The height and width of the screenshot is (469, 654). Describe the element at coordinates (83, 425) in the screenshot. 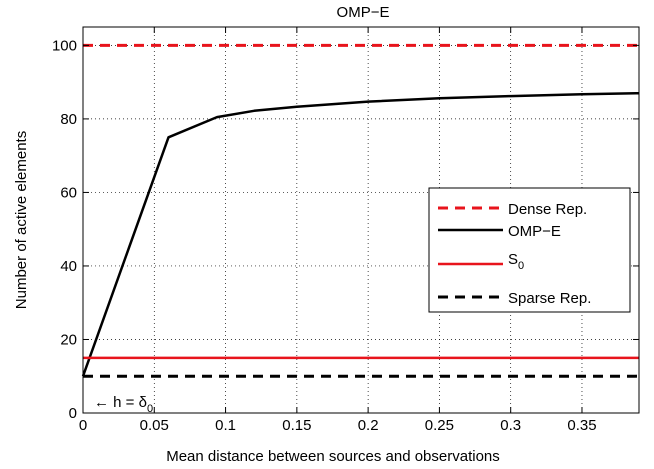

I see `x-tick-label: 0` at that location.